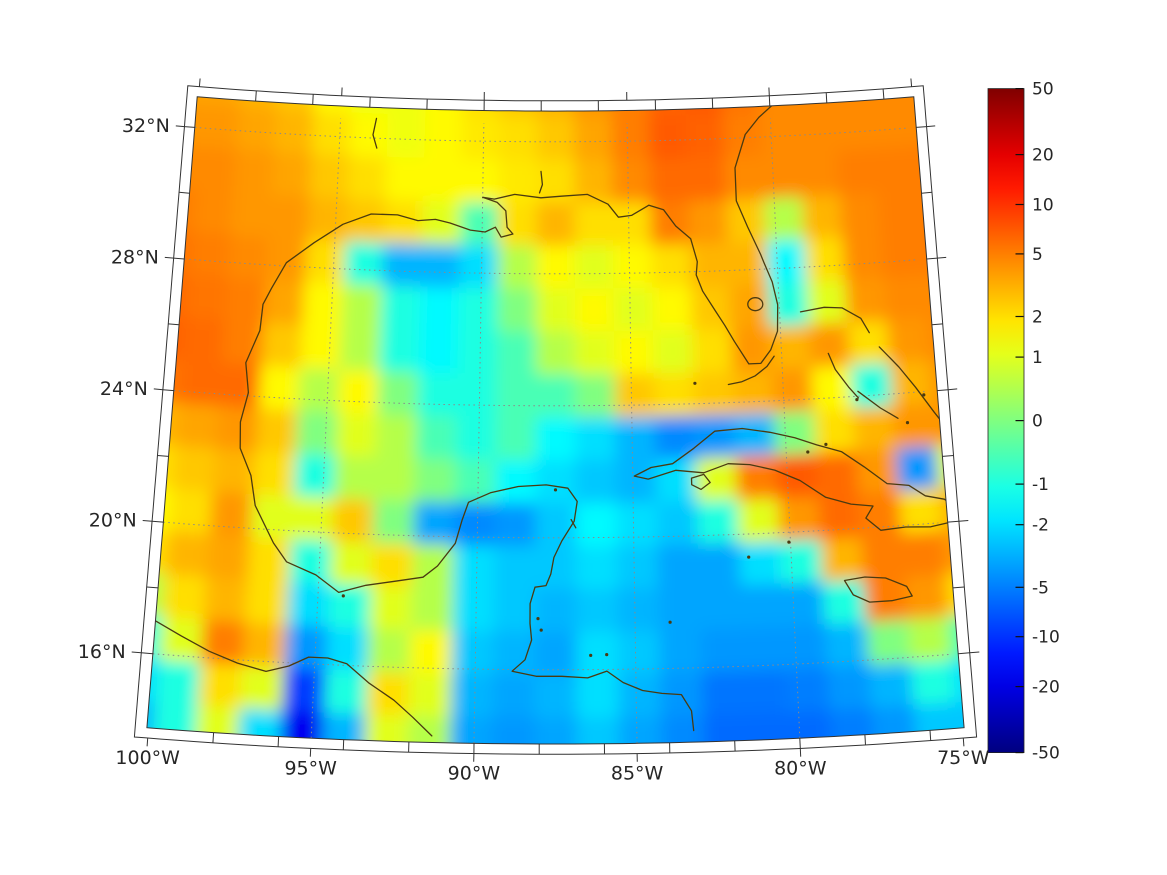  Describe the element at coordinates (1046, 638) in the screenshot. I see `colorbar-tick-label: -10` at that location.